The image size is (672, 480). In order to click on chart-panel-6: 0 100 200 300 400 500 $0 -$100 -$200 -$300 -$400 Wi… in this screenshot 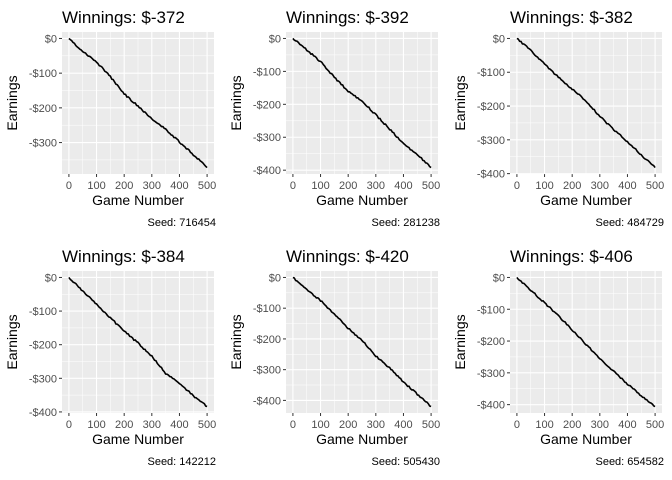, I will do `click(558, 357)`.